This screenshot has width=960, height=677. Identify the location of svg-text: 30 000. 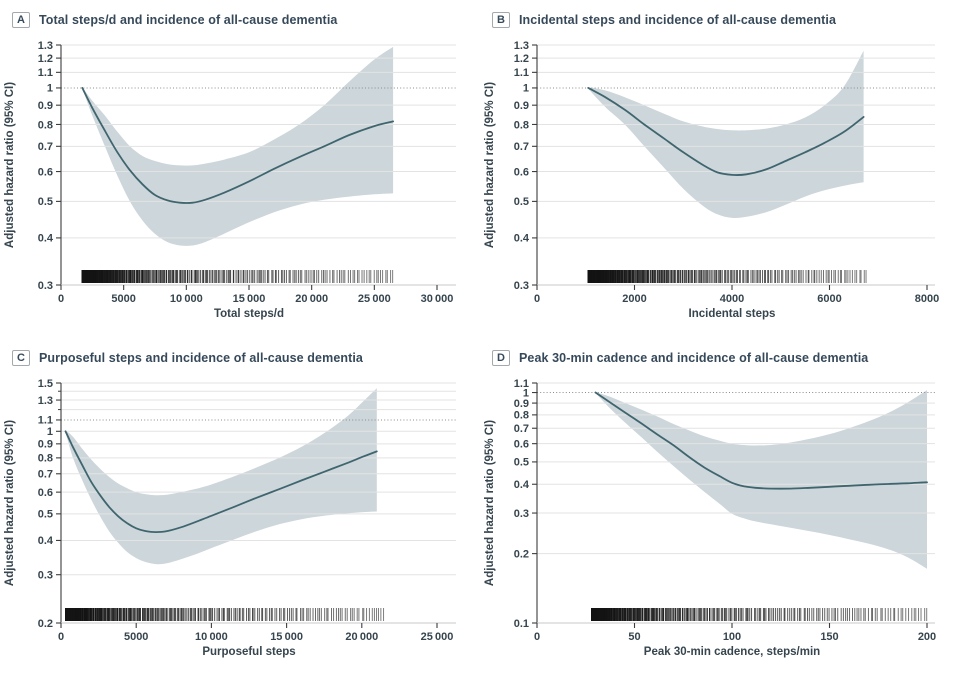
(437, 299).